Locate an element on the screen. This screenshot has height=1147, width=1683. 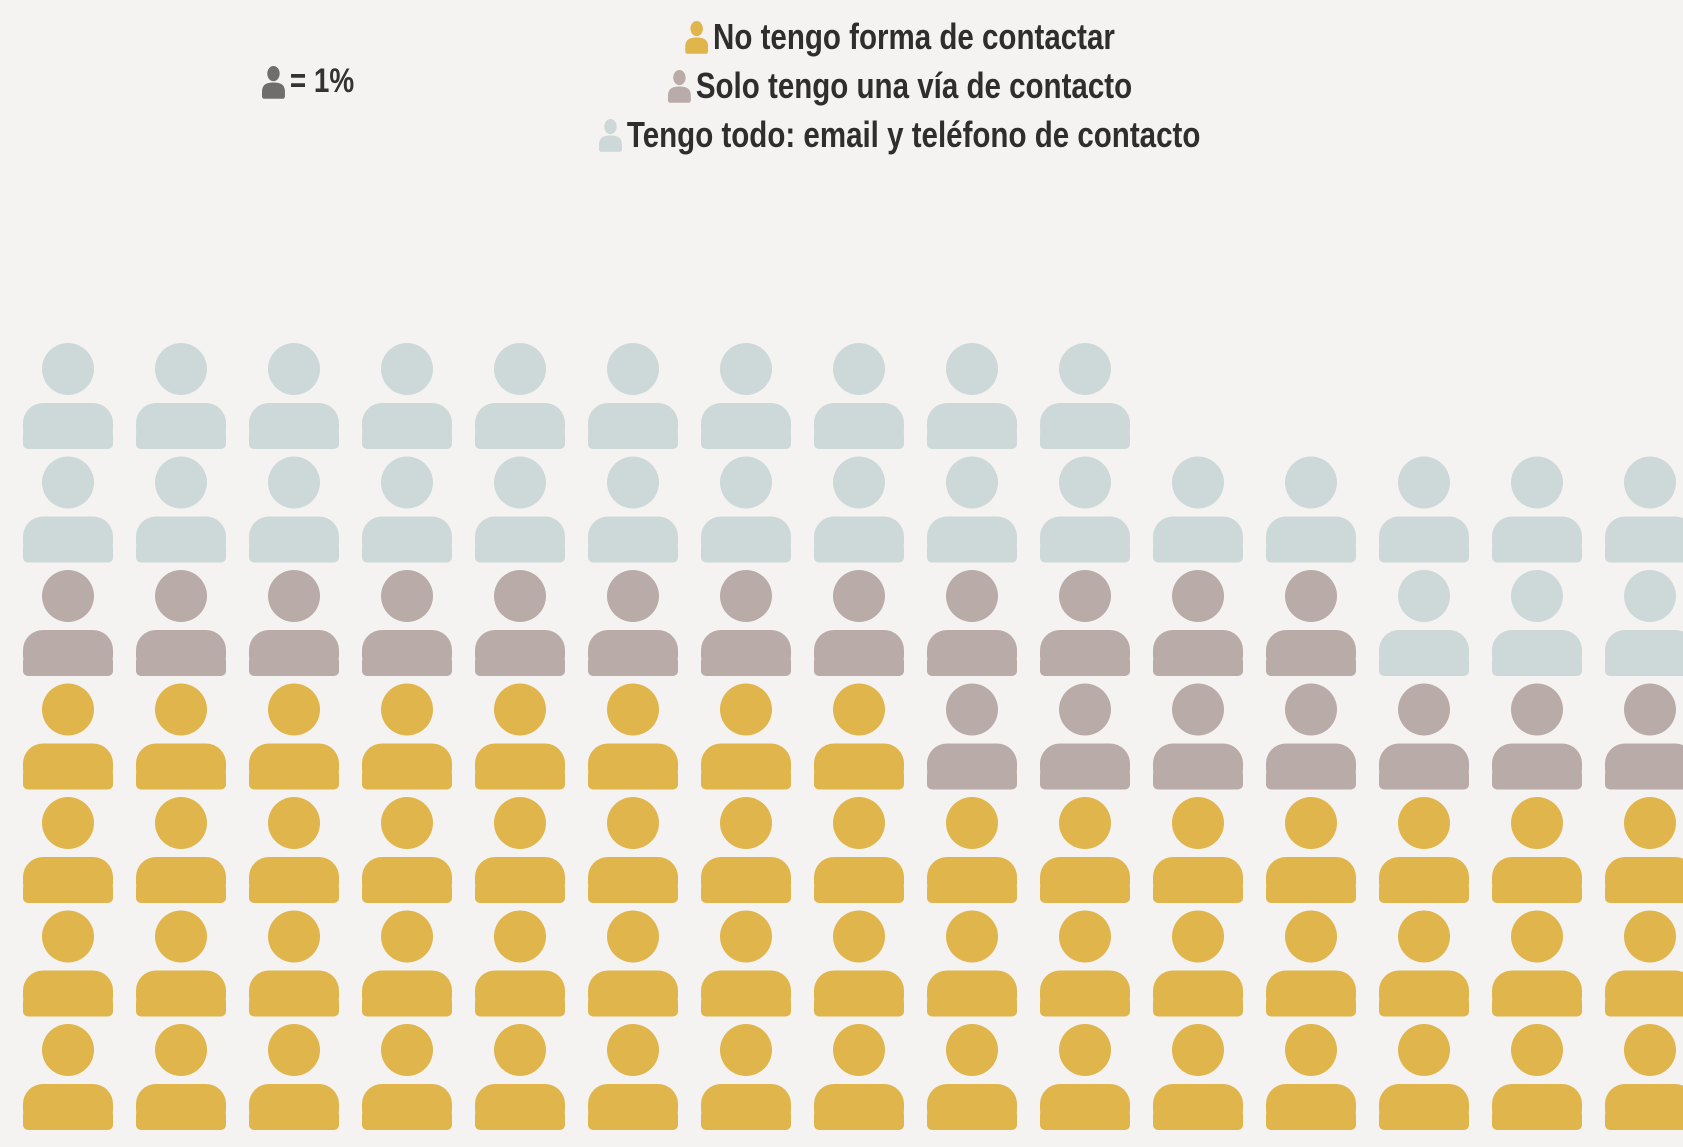
scale-key-label: = 1% is located at coordinates (322, 81).